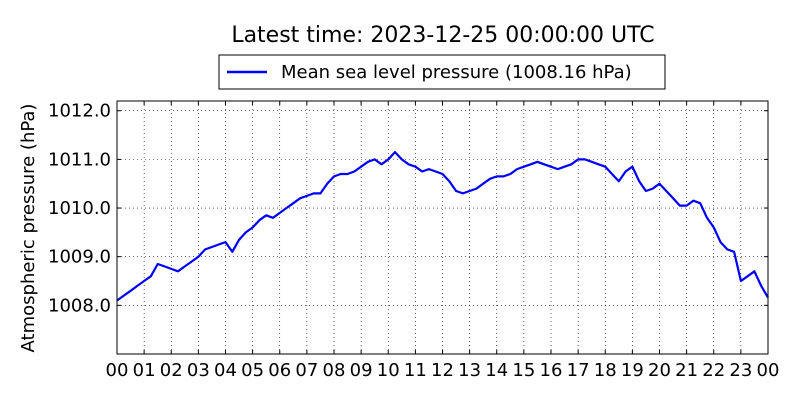  Describe the element at coordinates (605, 370) in the screenshot. I see `x-tick-label: 18` at that location.